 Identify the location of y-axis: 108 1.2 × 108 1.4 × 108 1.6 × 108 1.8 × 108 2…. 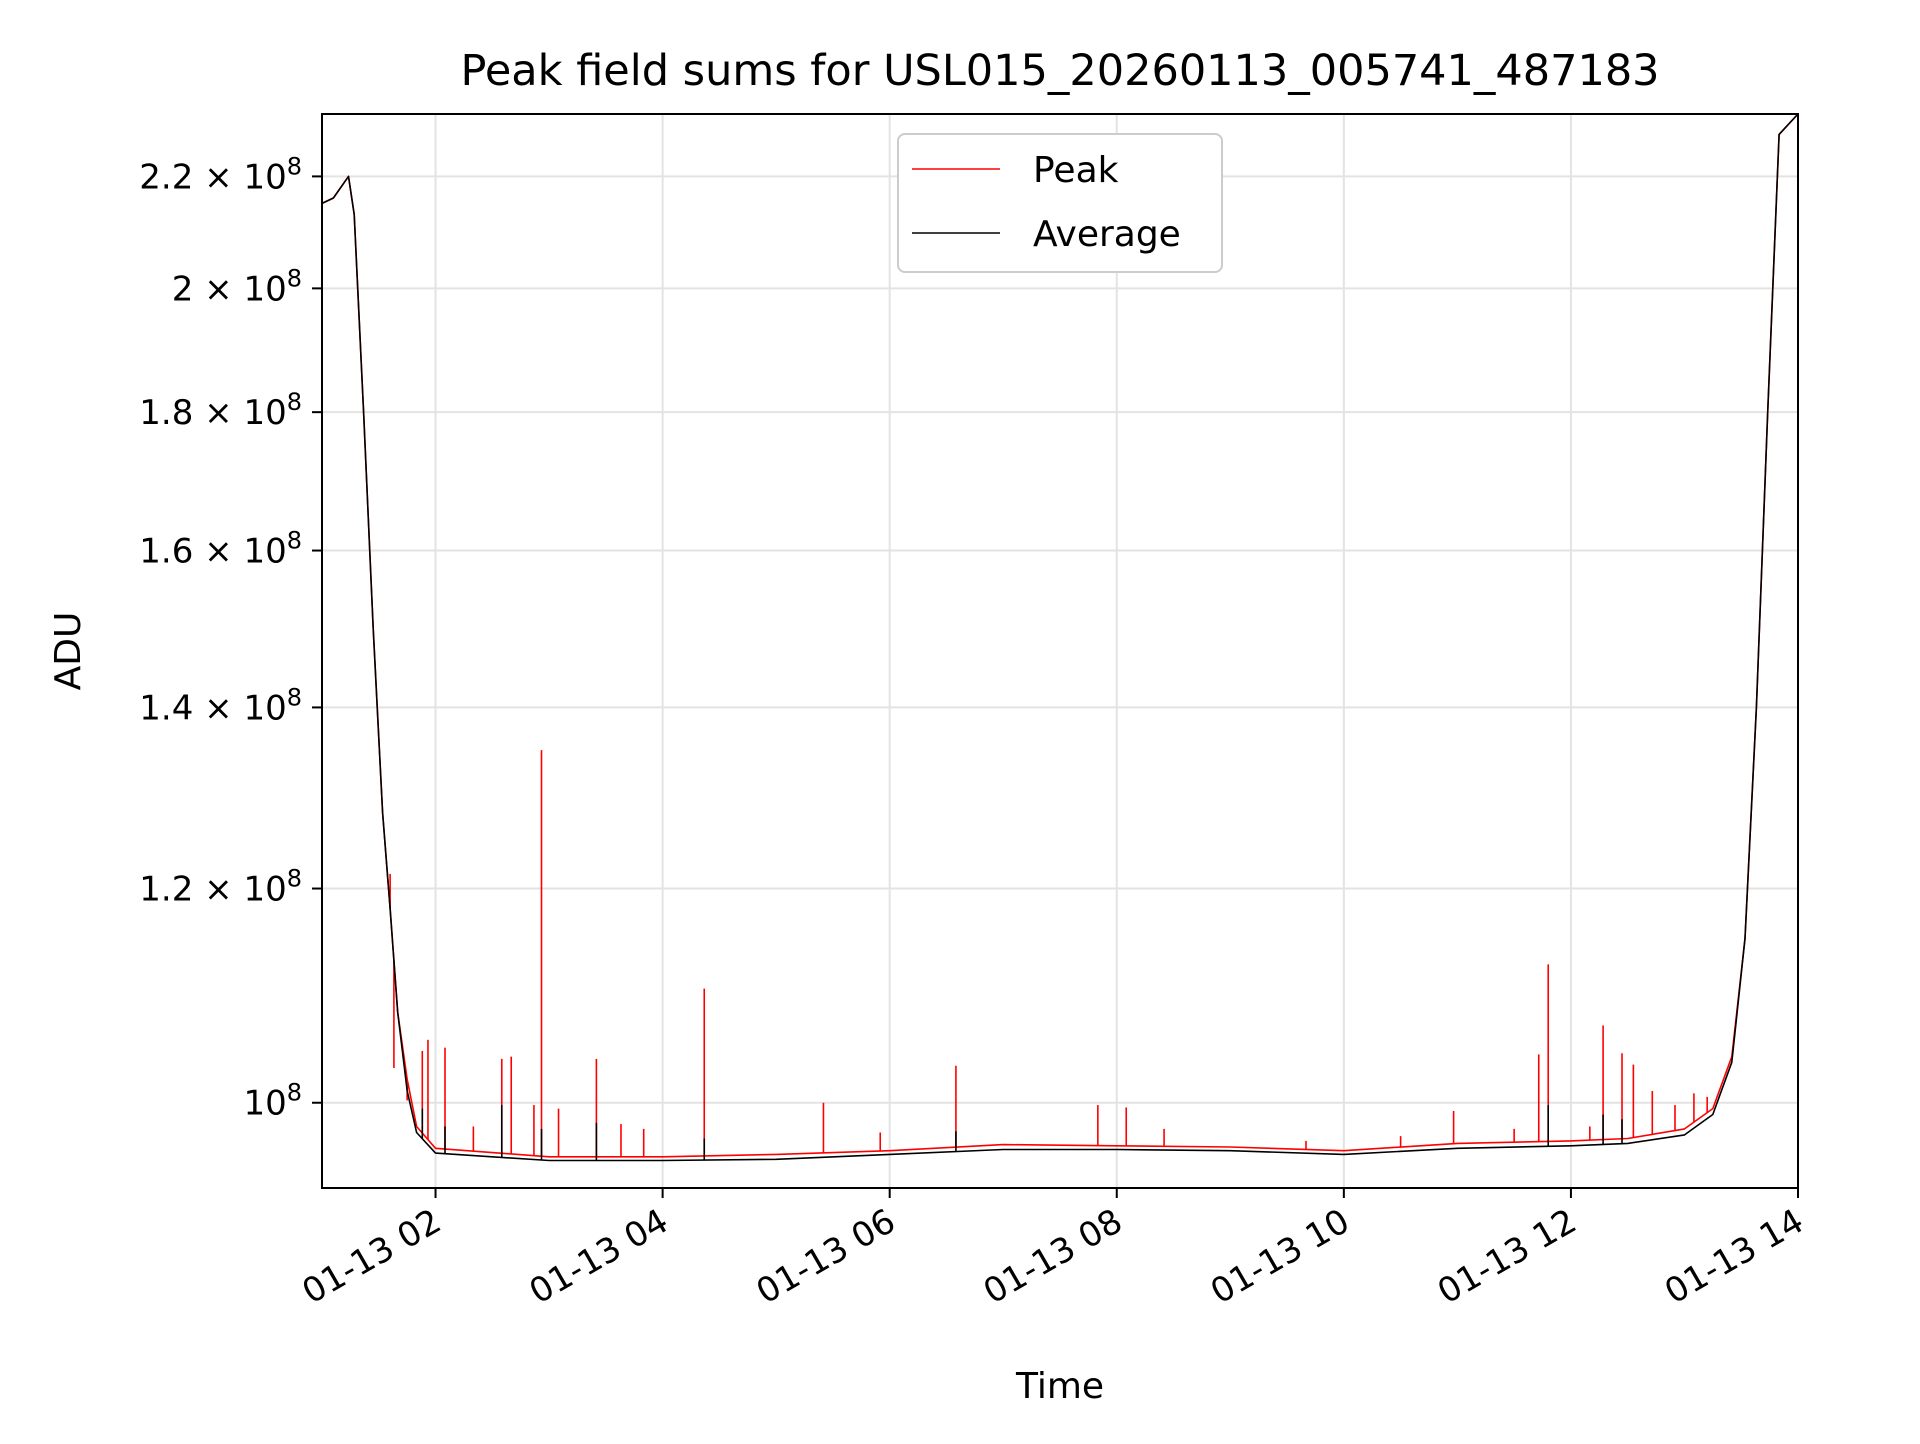
(230, 638).